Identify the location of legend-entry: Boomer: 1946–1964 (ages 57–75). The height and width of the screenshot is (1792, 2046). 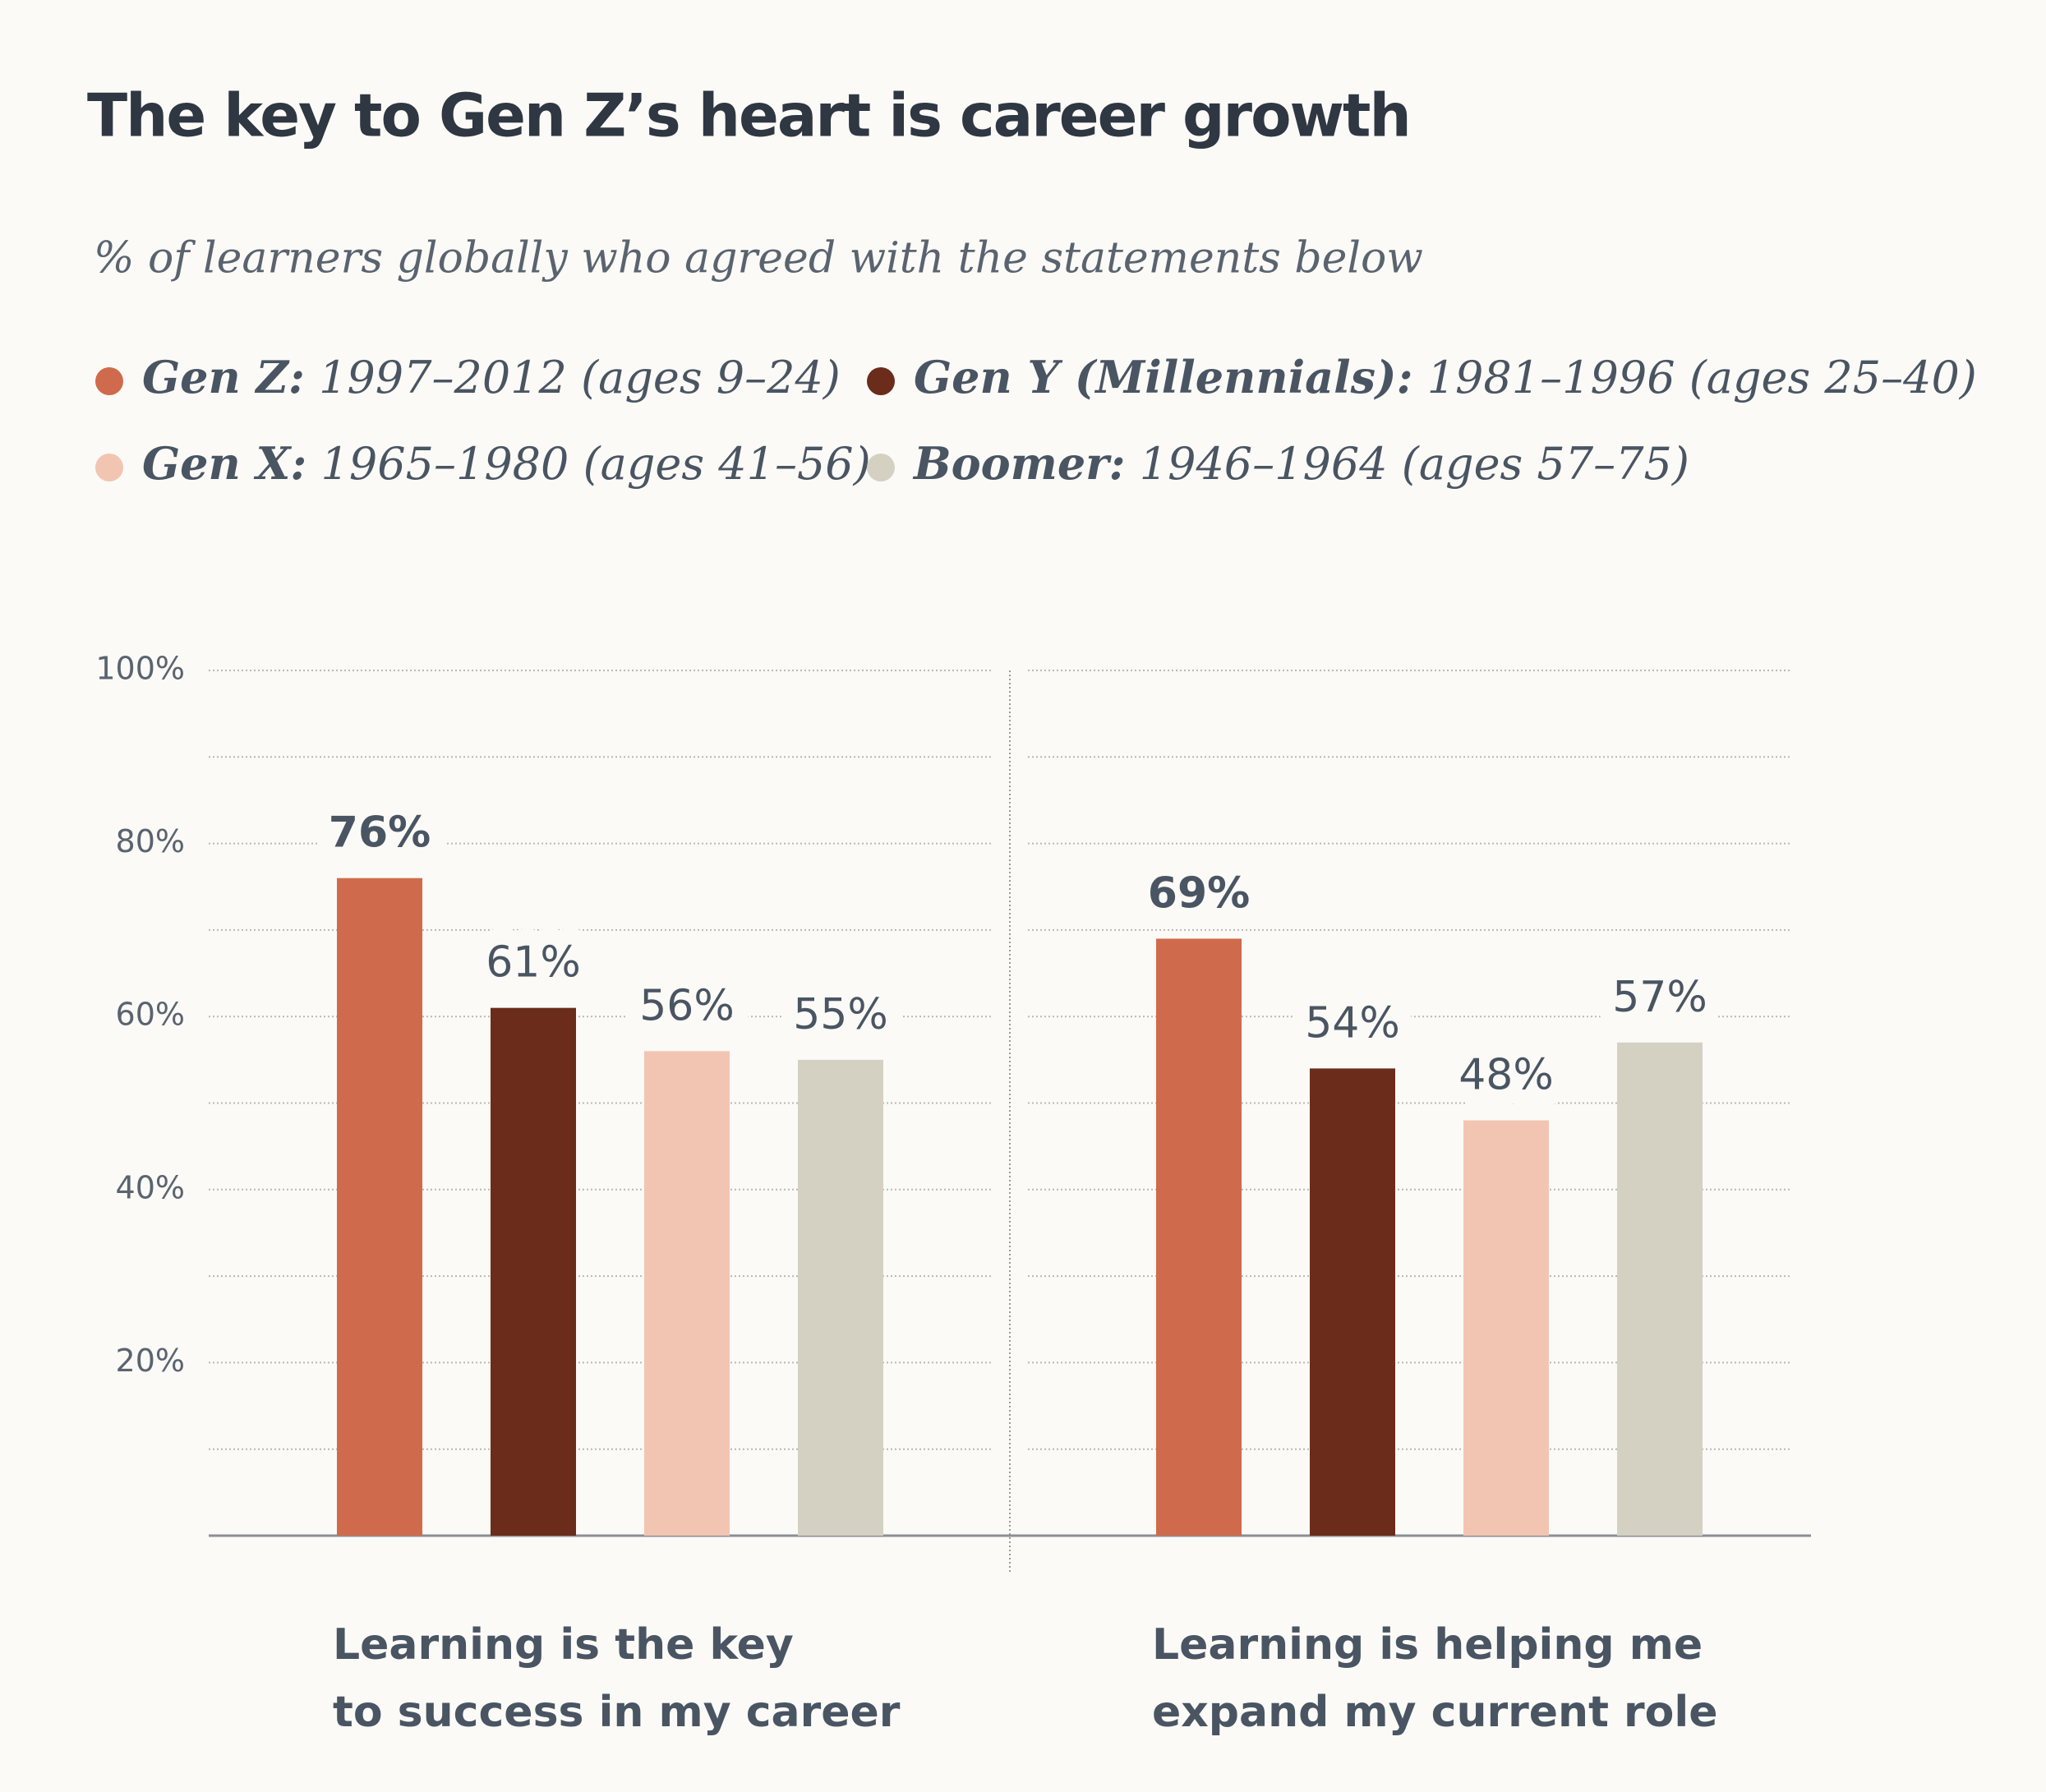
(1300, 463).